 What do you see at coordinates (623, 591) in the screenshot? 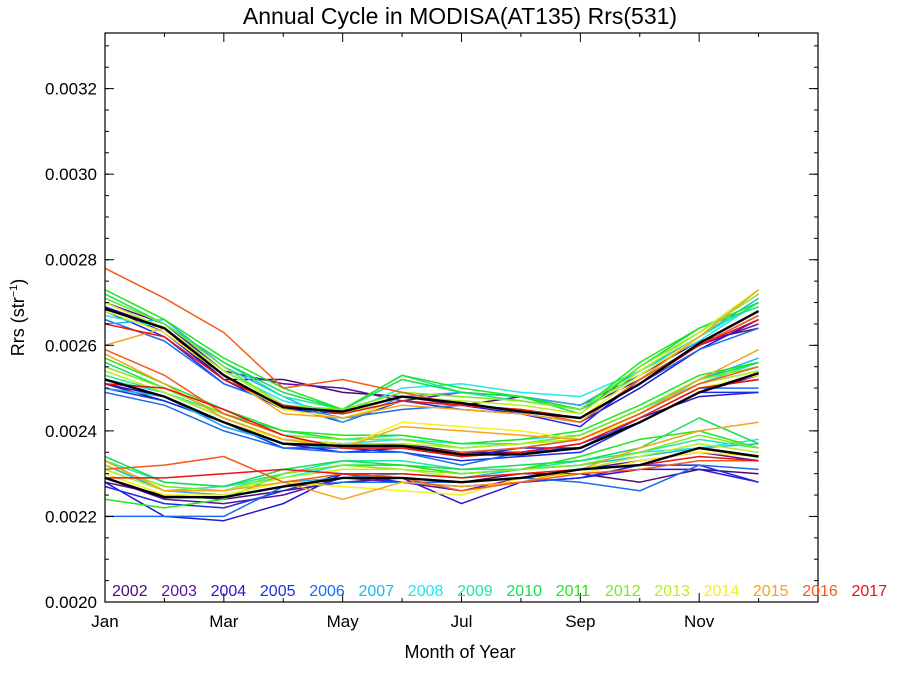
I see `legend-entry-2012: 2012` at bounding box center [623, 591].